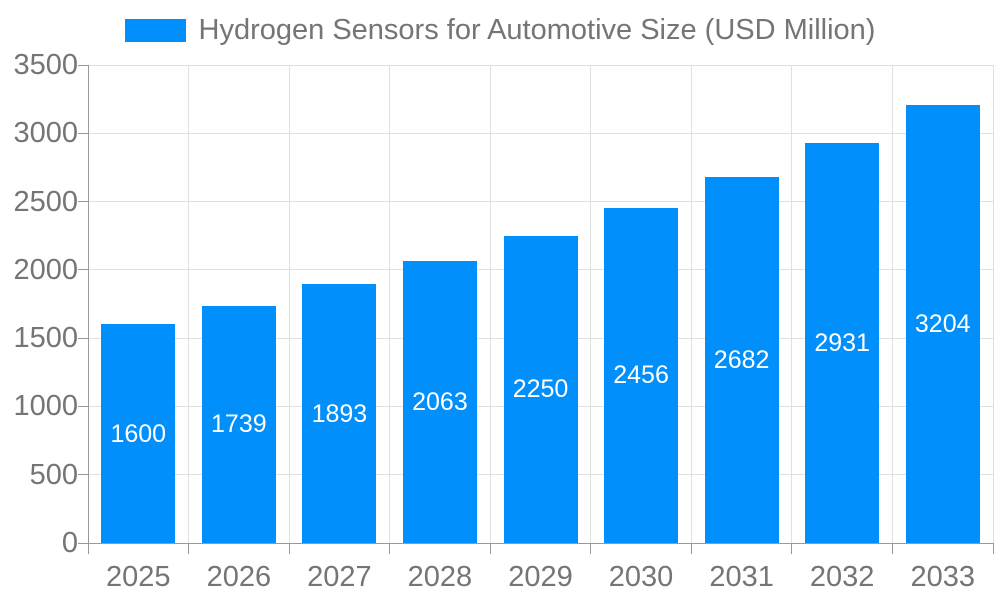 The height and width of the screenshot is (600, 1000). What do you see at coordinates (440, 577) in the screenshot?
I see `x-axis-label: 2028` at bounding box center [440, 577].